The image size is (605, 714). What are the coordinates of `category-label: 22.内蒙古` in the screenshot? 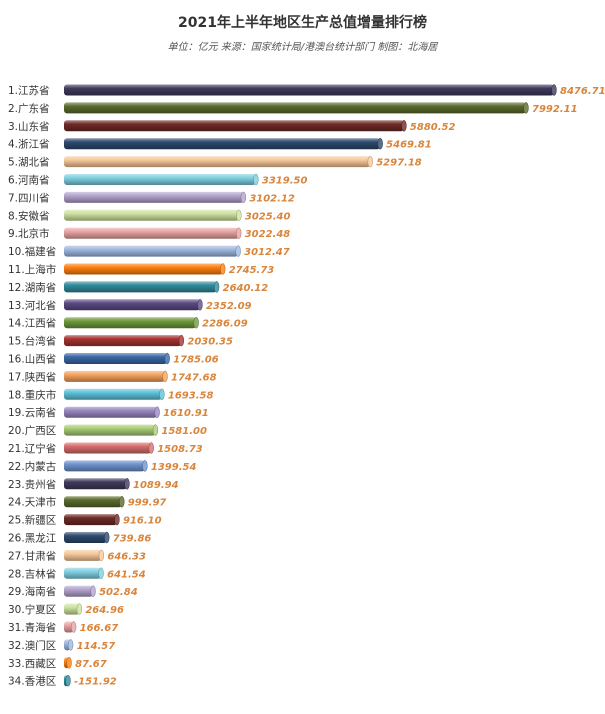 It's located at (32, 466).